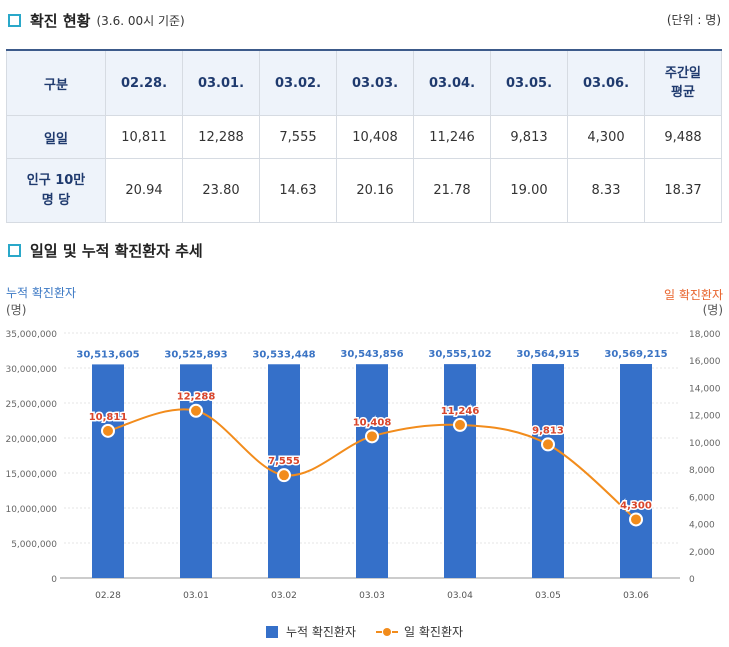 Image resolution: width=729 pixels, height=647 pixels. What do you see at coordinates (606, 190) in the screenshot?
I see `table-cell: 8.33` at bounding box center [606, 190].